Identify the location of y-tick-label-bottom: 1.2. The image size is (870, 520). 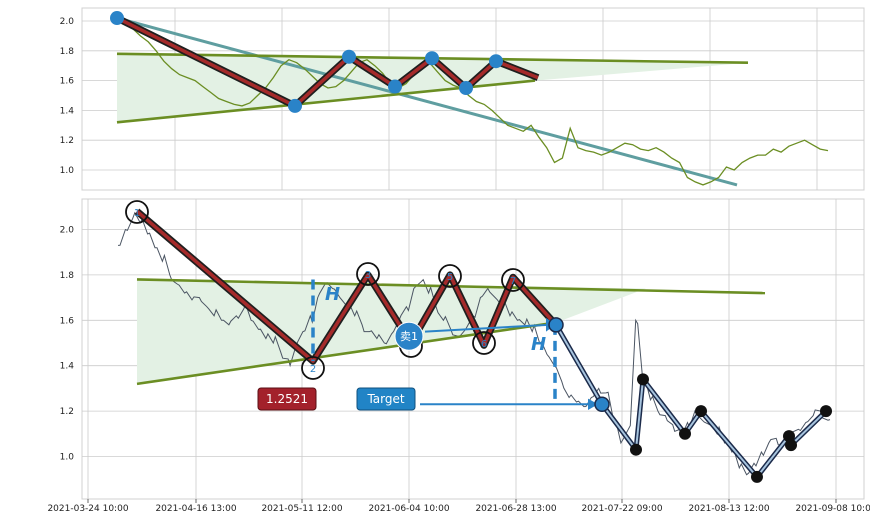
(67, 412).